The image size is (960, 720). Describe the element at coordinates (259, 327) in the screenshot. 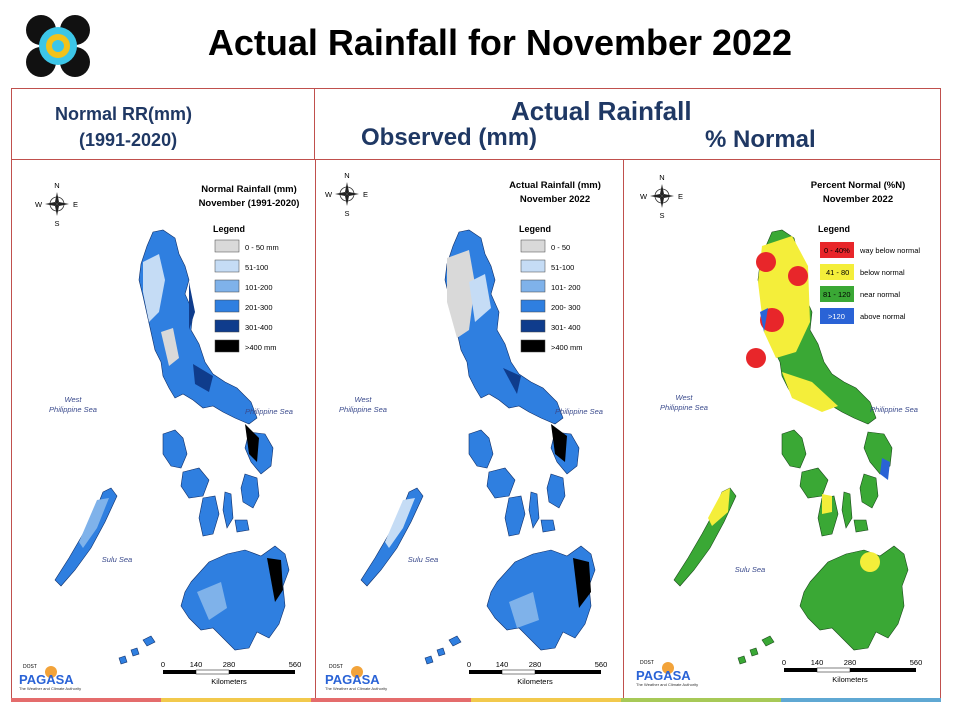

I see `legend-item: 301-400` at that location.